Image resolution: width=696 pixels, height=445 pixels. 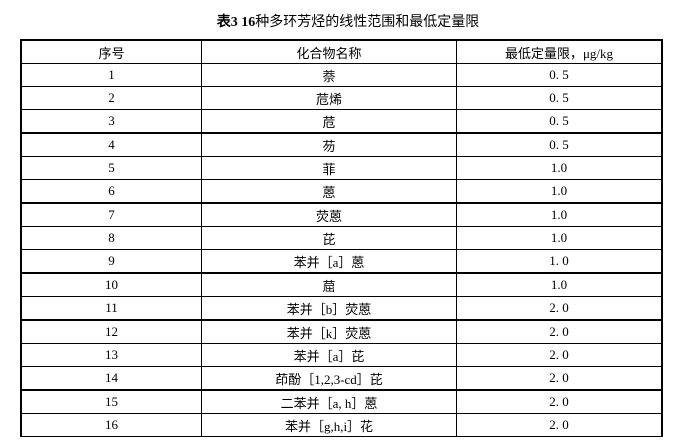 I want to click on index-cell: 5, so click(x=111, y=168).